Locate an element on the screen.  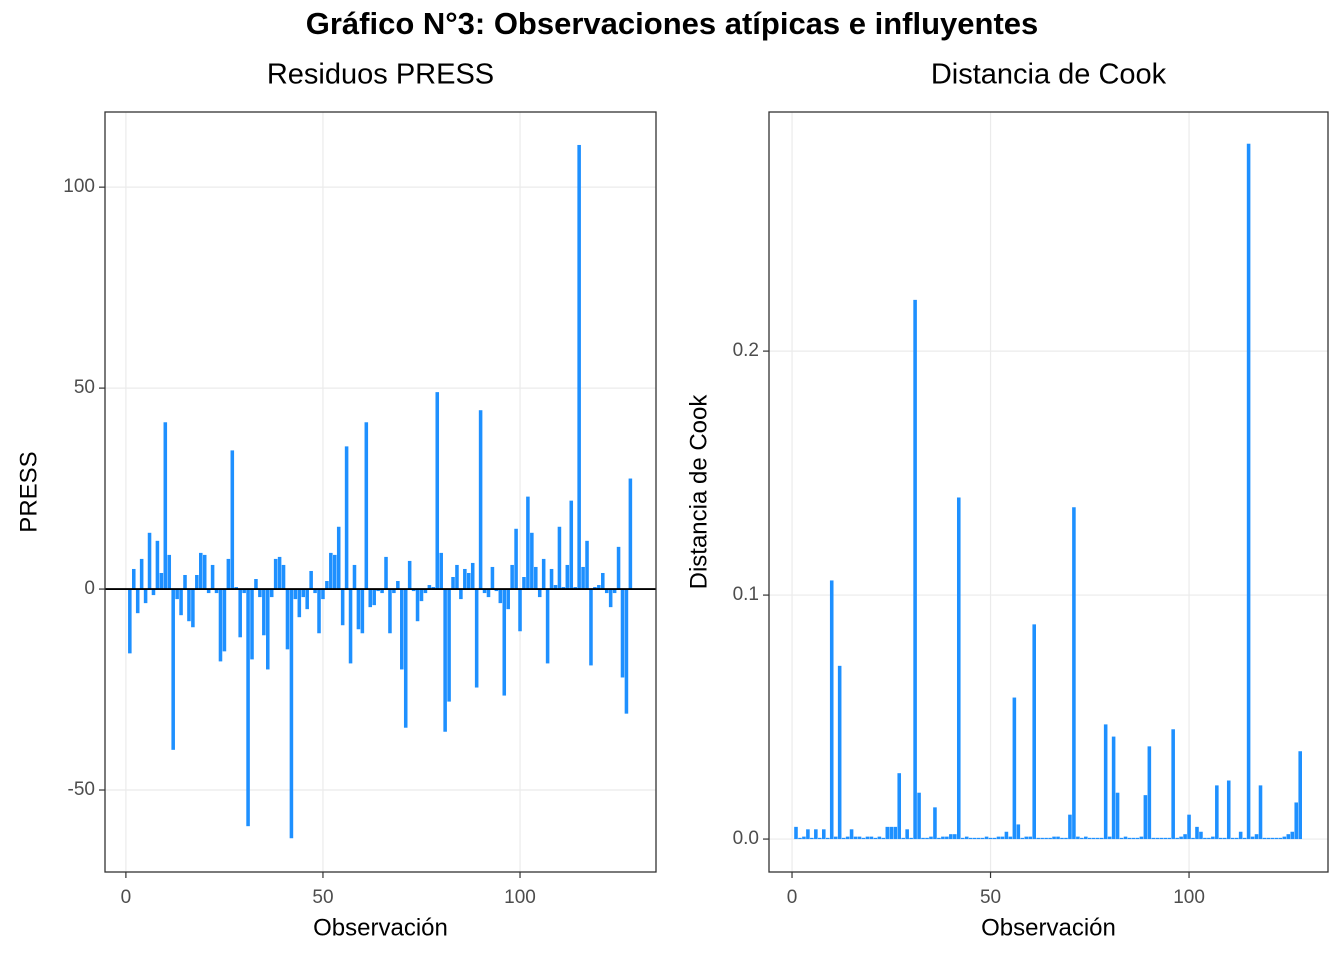
x-tick-label: 100 is located at coordinates (520, 897).